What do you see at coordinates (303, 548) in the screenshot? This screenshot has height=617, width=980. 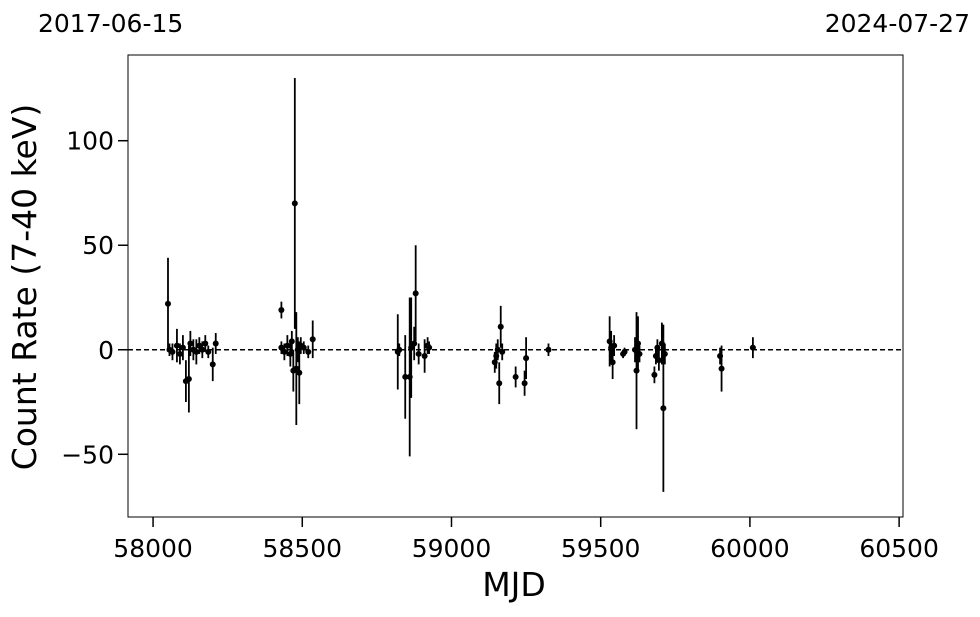 I see `x-tick-label: 58500` at bounding box center [303, 548].